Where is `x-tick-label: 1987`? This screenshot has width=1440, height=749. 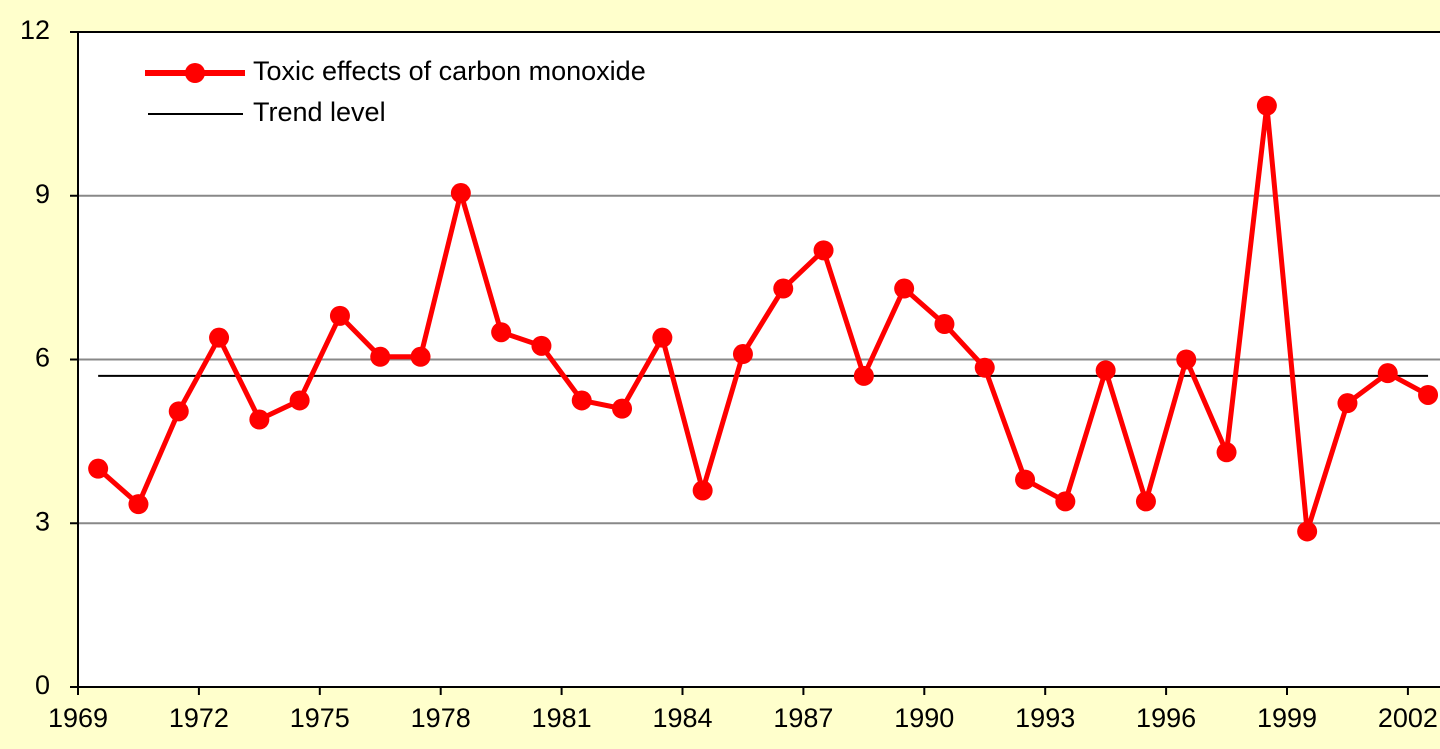
x-tick-label: 1987 is located at coordinates (803, 718).